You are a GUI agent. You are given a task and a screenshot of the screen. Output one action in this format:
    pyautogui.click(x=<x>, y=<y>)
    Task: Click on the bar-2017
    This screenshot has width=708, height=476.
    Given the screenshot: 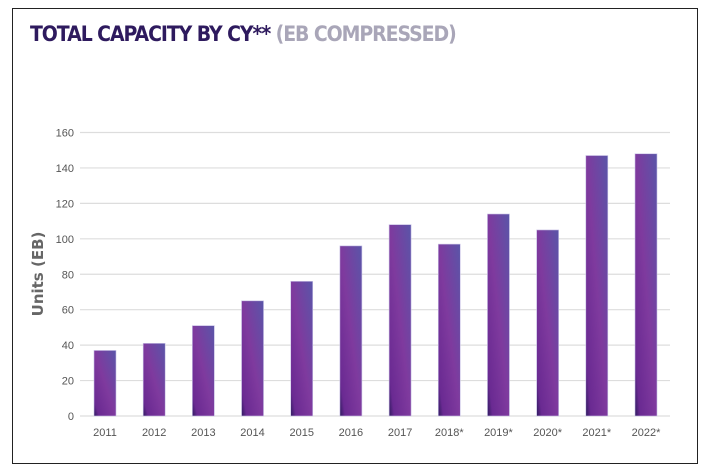 What is the action you would take?
    pyautogui.click(x=400, y=320)
    